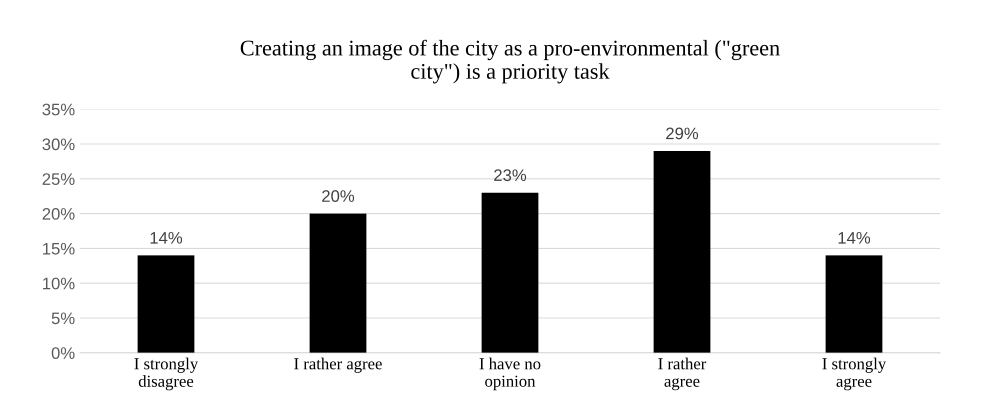 This screenshot has width=1000, height=420. Describe the element at coordinates (63, 318) in the screenshot. I see `y-tick-label: 5%` at that location.